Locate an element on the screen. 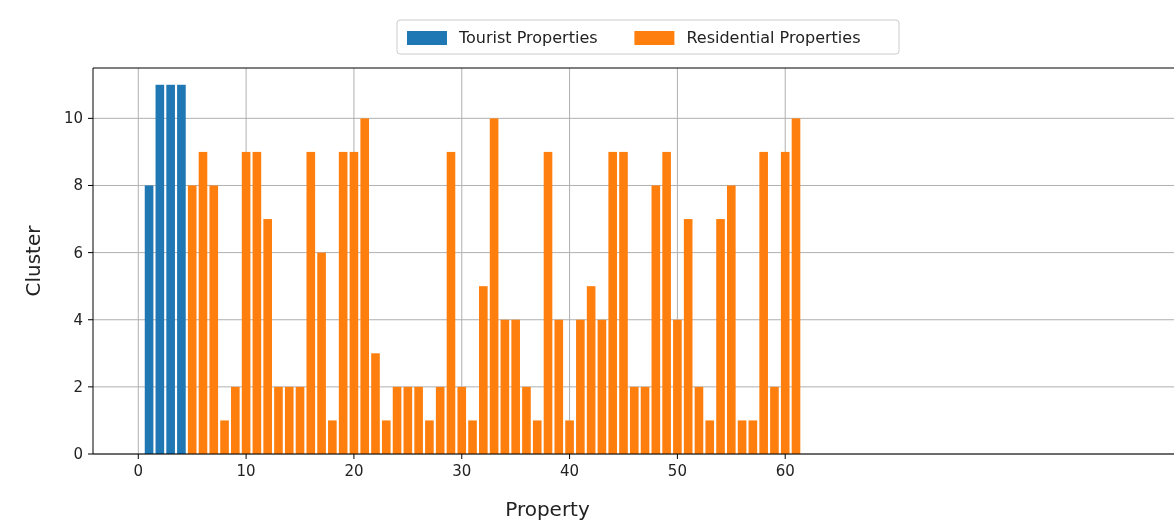 This screenshot has width=1174, height=520. x-tick-label: 20 is located at coordinates (354, 471).